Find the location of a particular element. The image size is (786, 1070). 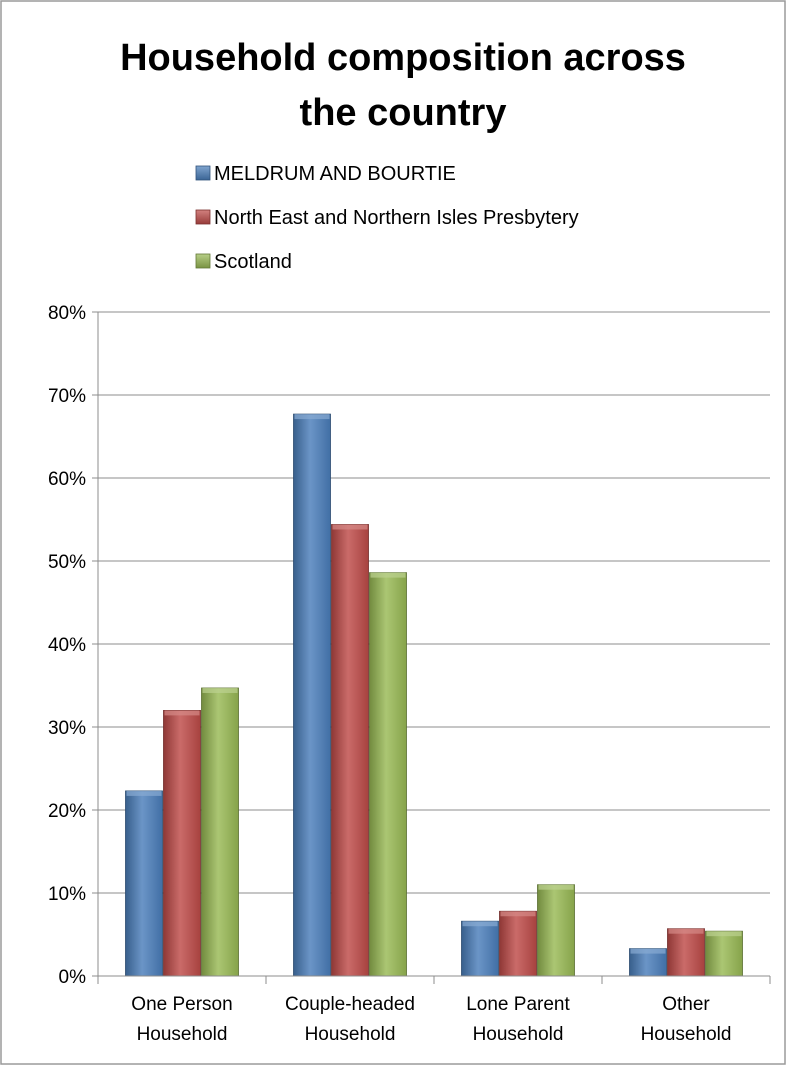

x-tick-label-1-line-1: Household is located at coordinates (350, 1034).